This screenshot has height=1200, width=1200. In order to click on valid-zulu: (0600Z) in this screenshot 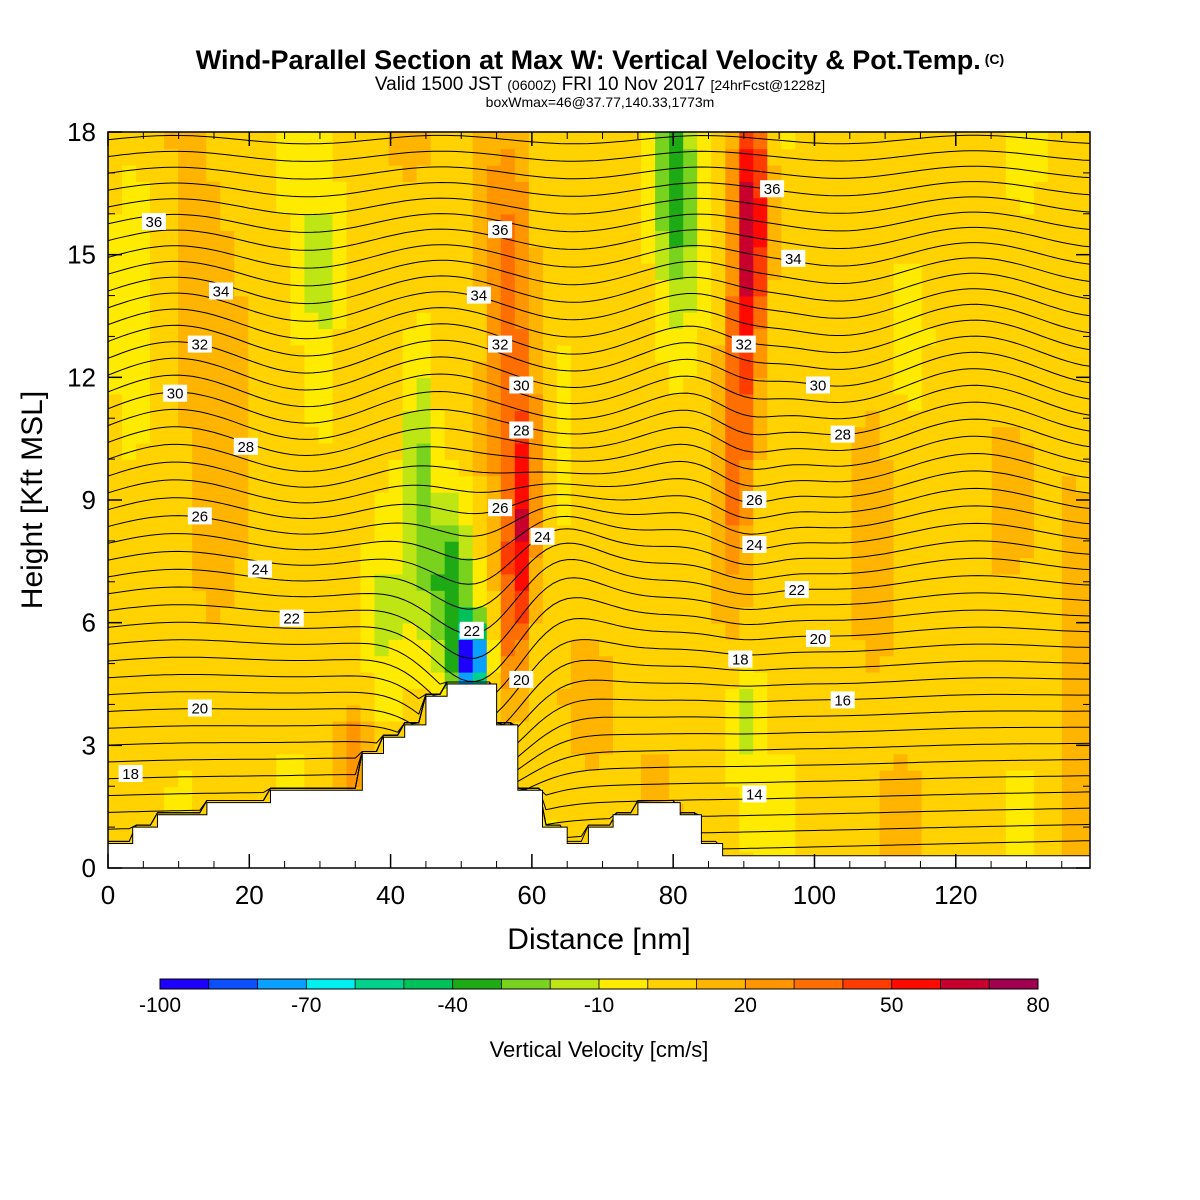, I will do `click(532, 85)`.